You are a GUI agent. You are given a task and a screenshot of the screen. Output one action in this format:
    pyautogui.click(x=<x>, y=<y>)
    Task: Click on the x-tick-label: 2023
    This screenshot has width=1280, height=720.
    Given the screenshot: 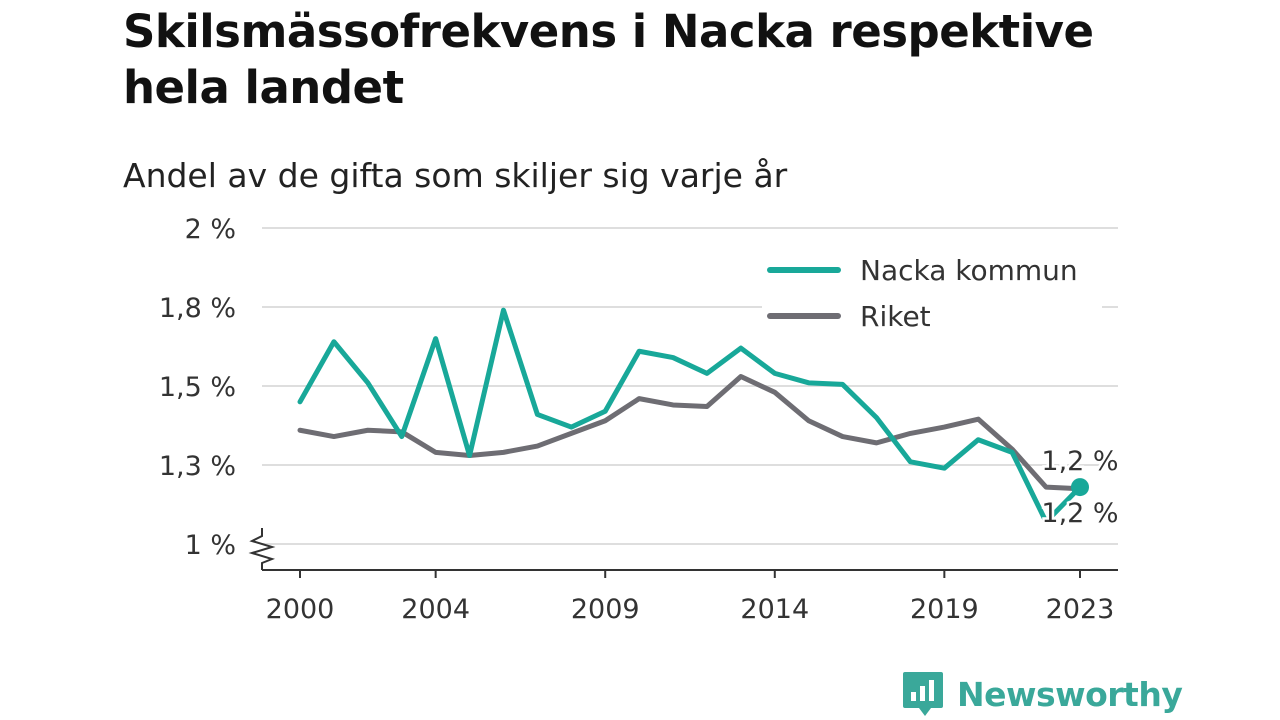 What is the action you would take?
    pyautogui.click(x=1080, y=609)
    